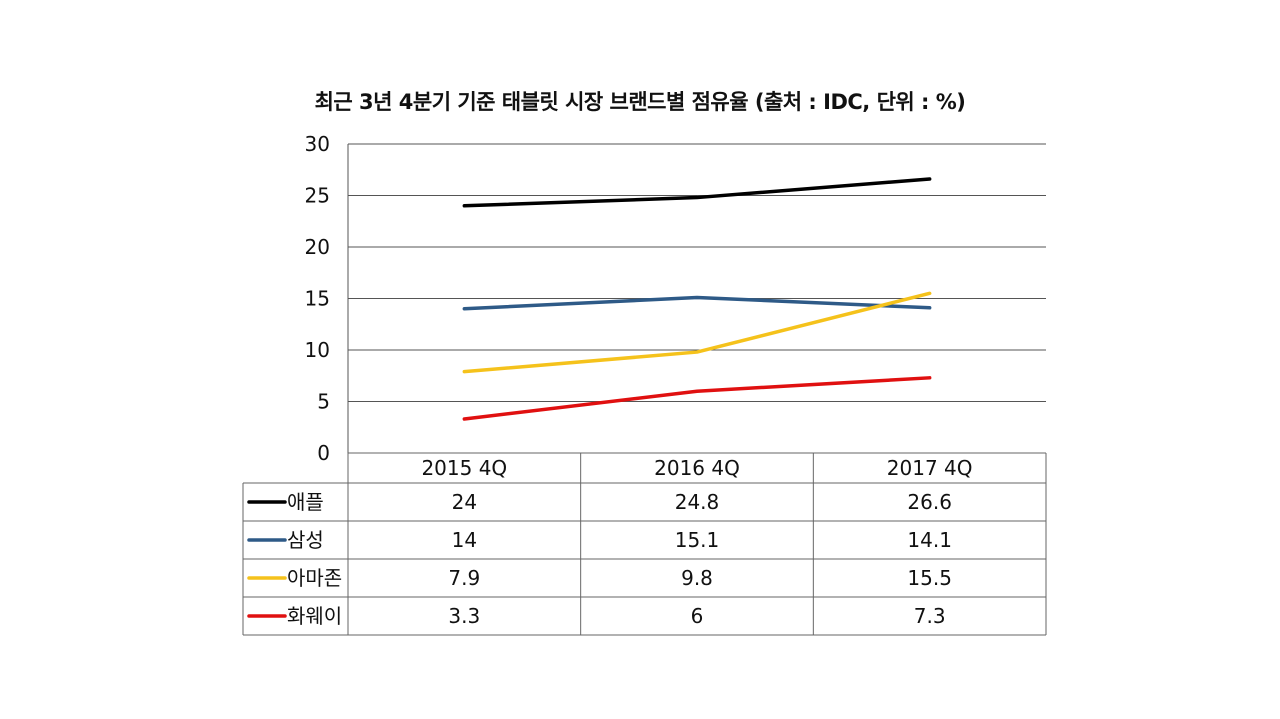 Image resolution: width=1280 pixels, height=719 pixels. I want to click on data-label: 24.8, so click(697, 502).